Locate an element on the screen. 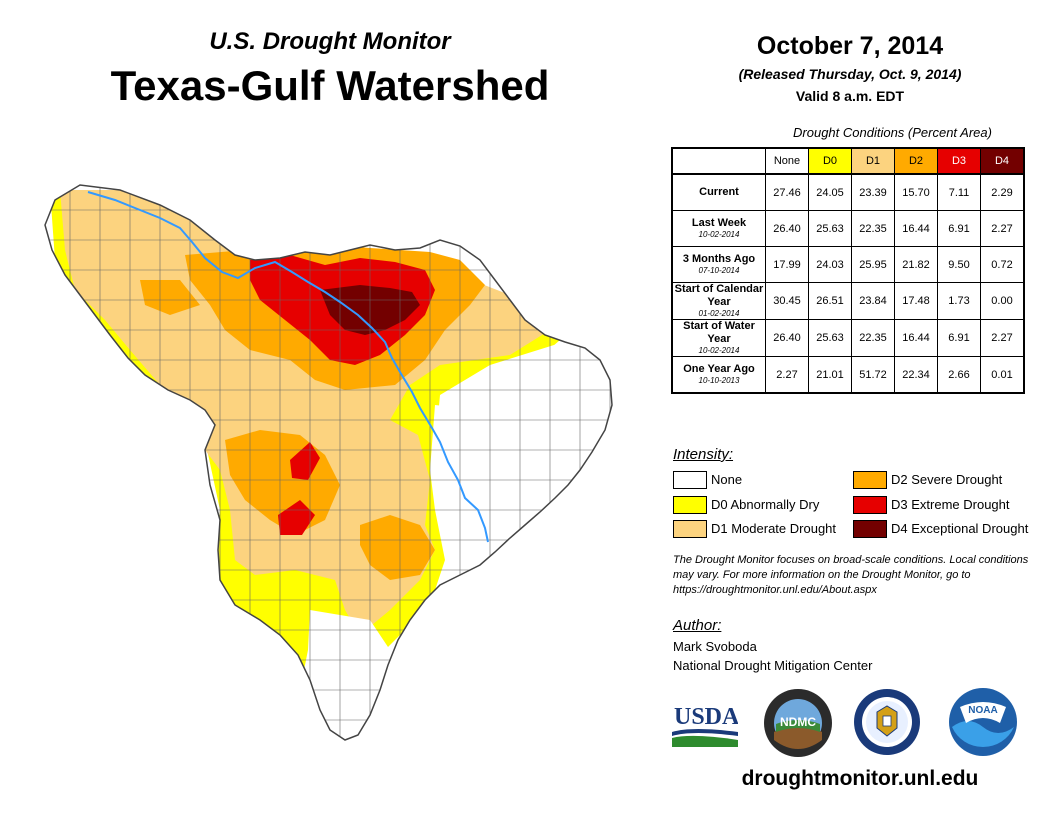 The height and width of the screenshot is (816, 1056). d2-zone-south is located at coordinates (397, 547).